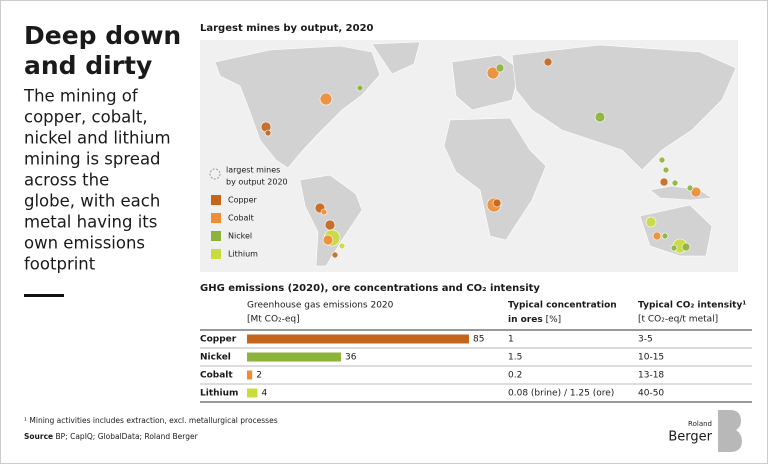  I want to click on row-label: Nickel, so click(215, 358).